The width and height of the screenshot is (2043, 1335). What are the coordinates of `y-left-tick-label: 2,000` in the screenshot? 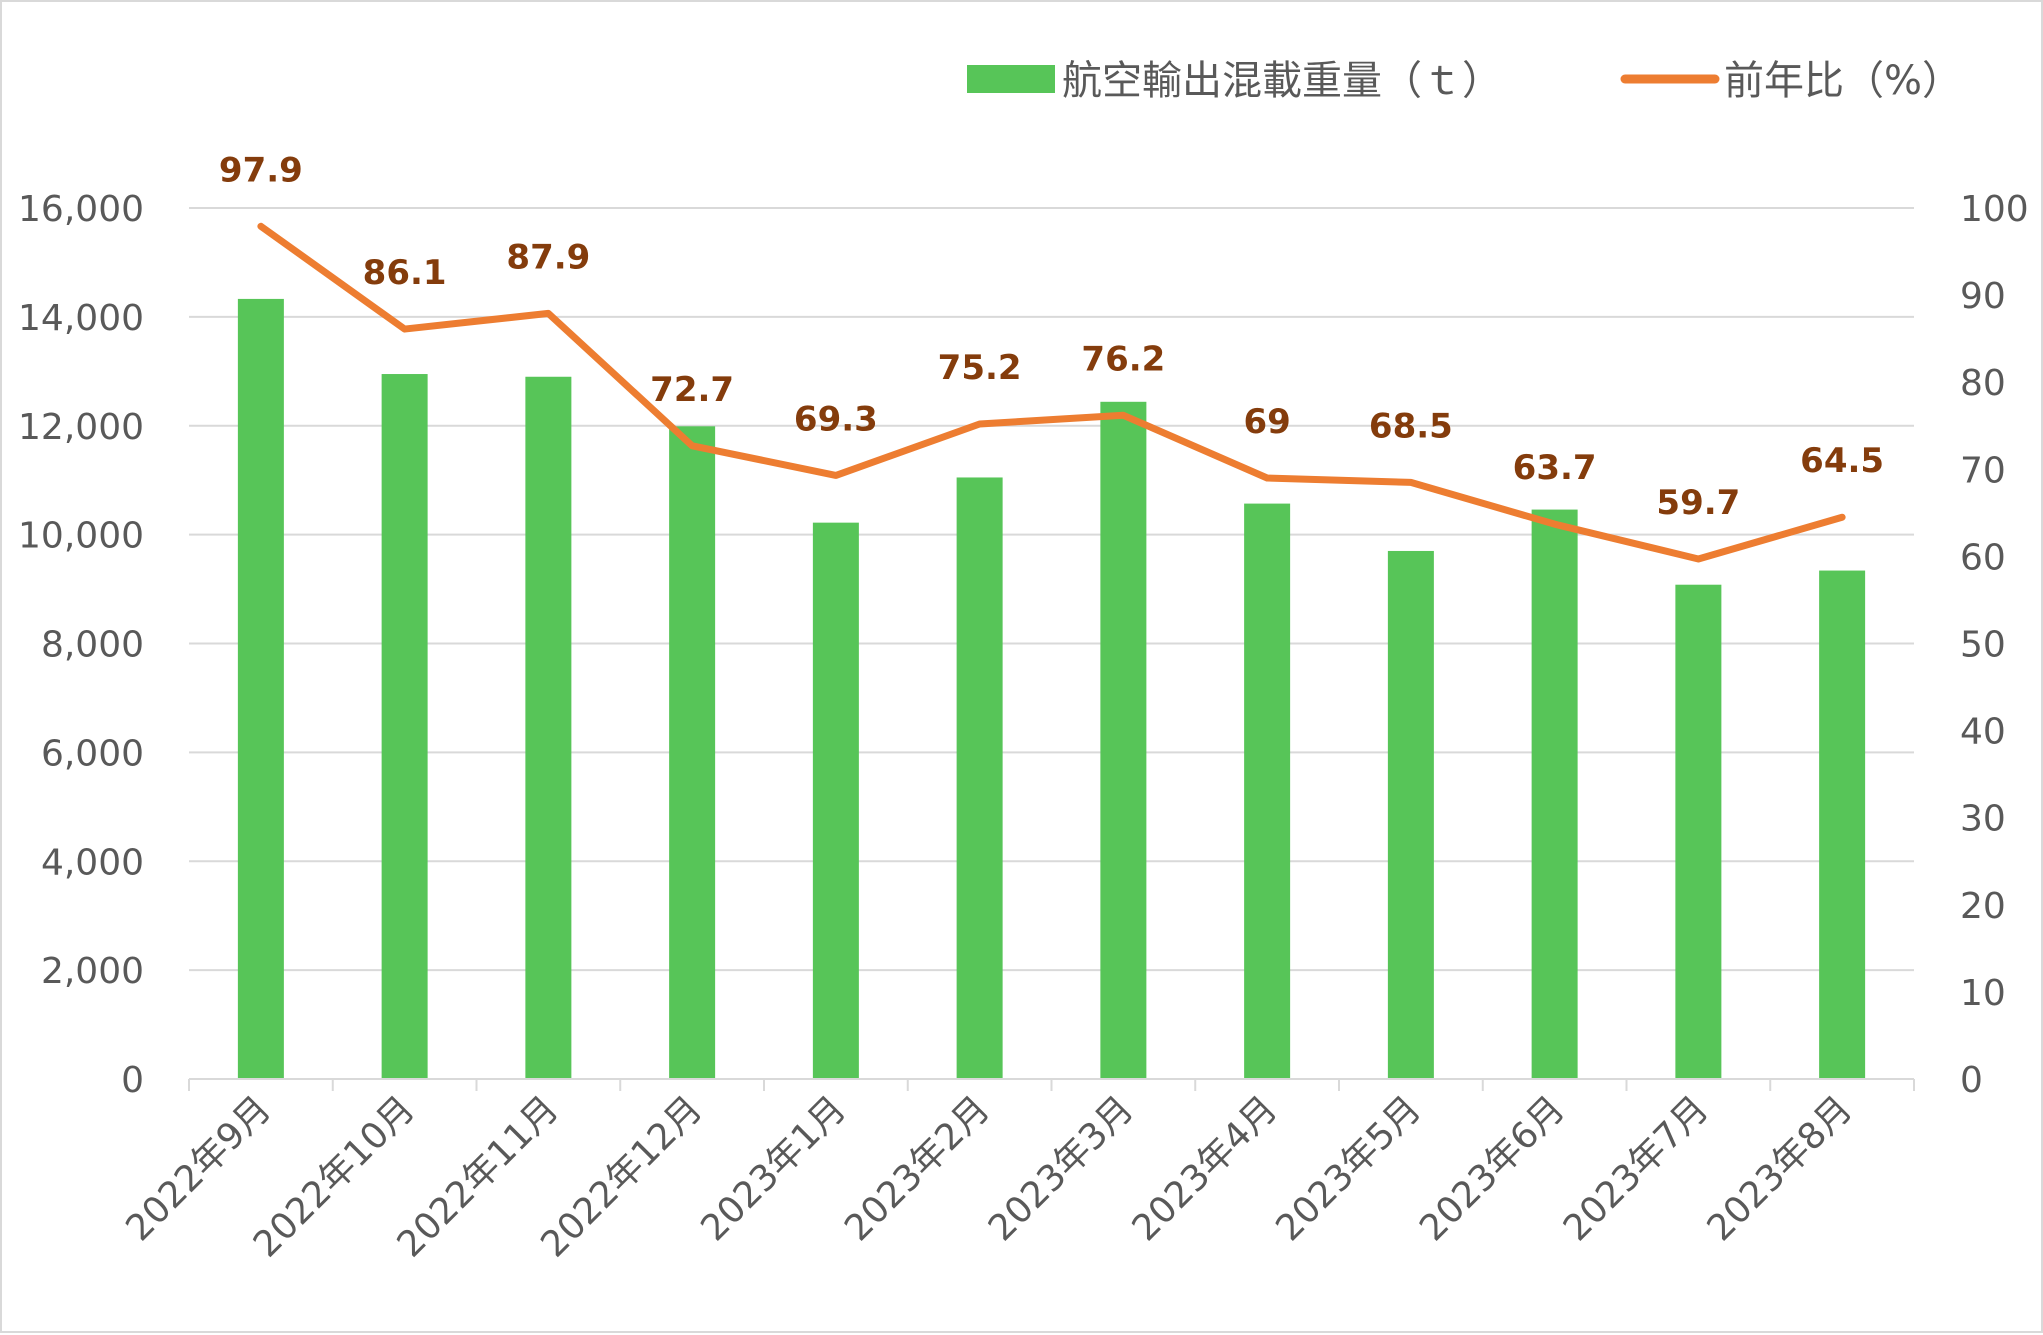 It's located at (92, 971).